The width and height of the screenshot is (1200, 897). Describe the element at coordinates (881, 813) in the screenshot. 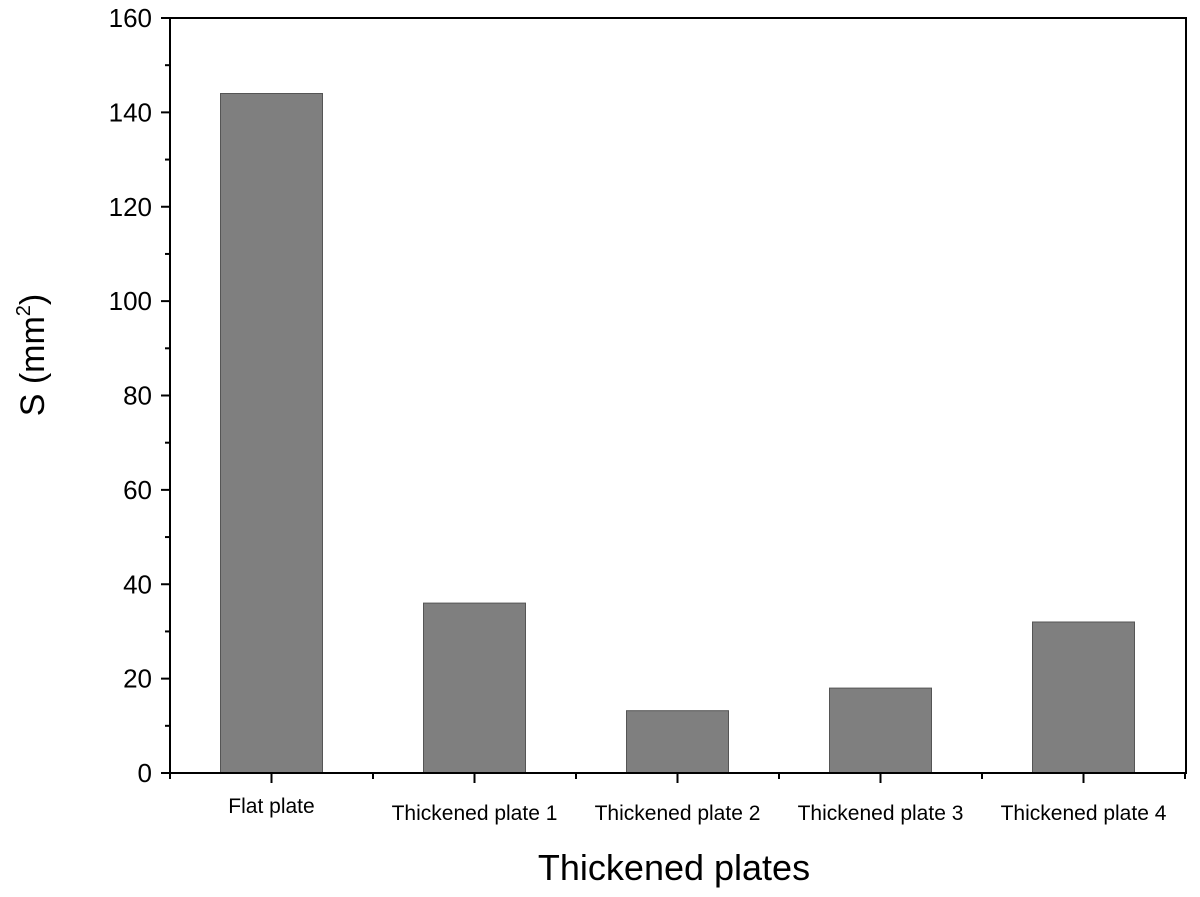

I see `x-tick-label: Thickened plate 3` at that location.